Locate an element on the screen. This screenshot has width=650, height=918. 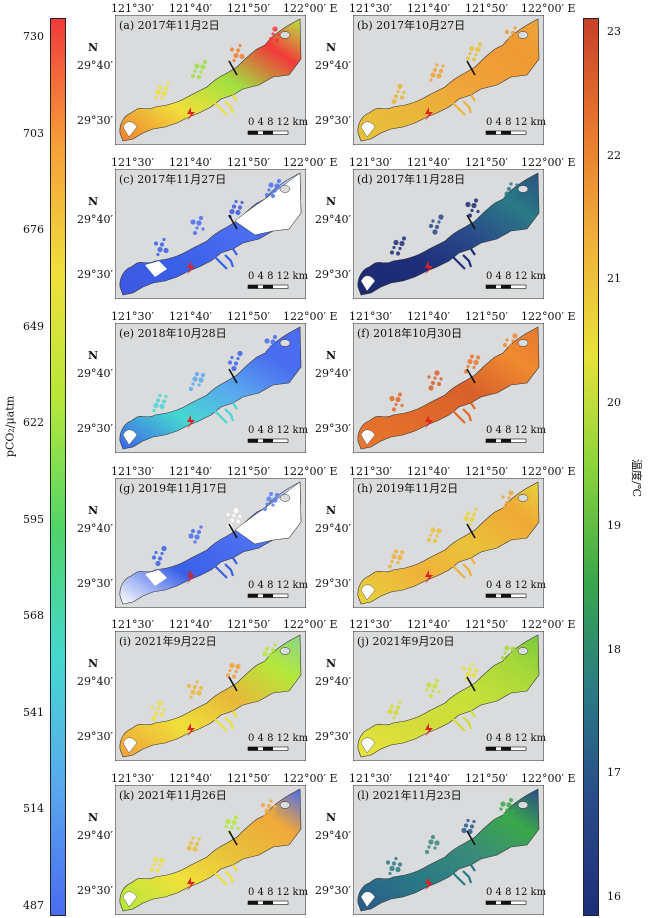
estuary-water is located at coordinates (210, 696).